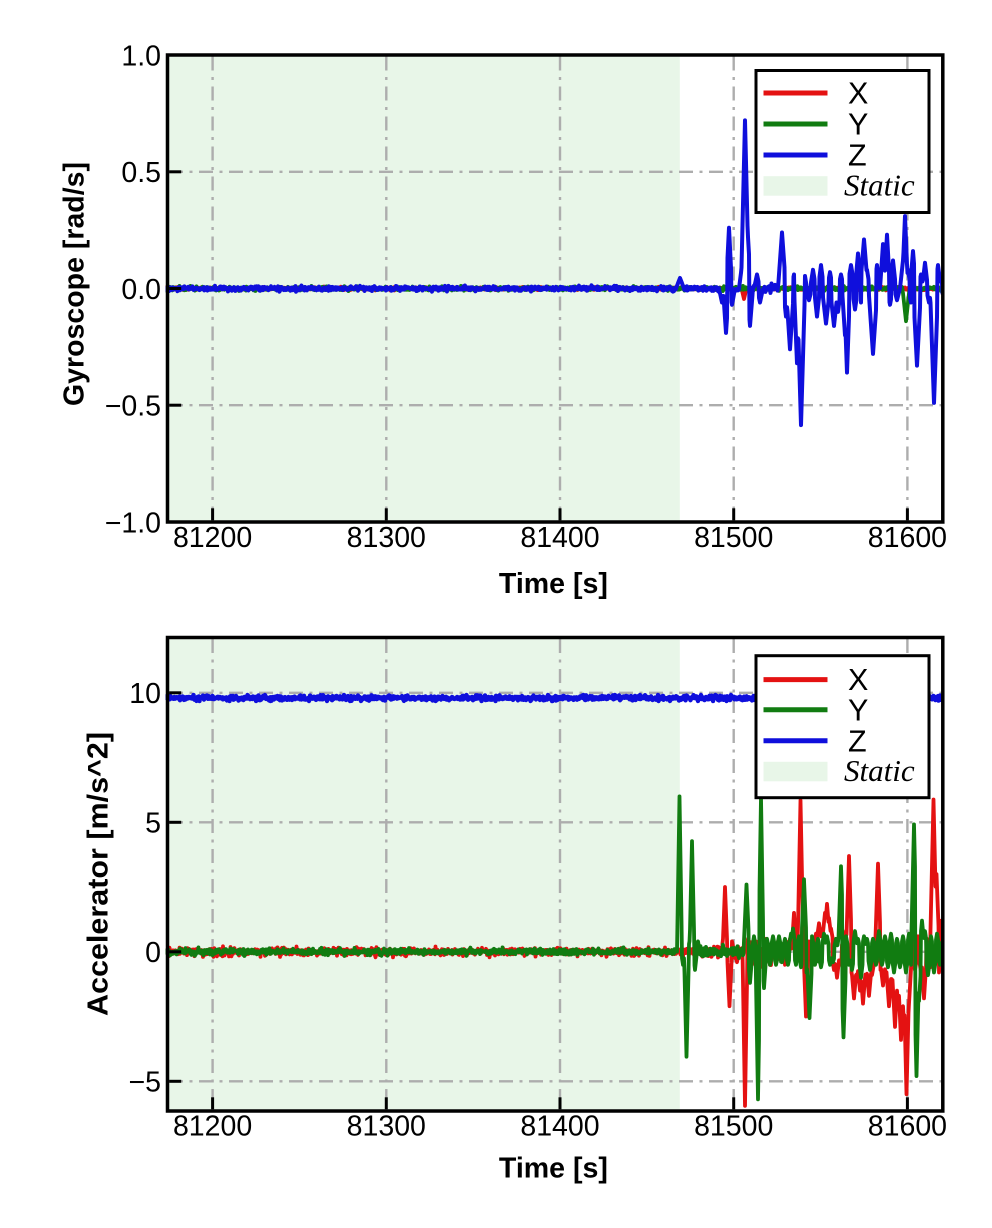 The height and width of the screenshot is (1228, 992). What do you see at coordinates (141, 56) in the screenshot?
I see `svg-text: 1.0` at bounding box center [141, 56].